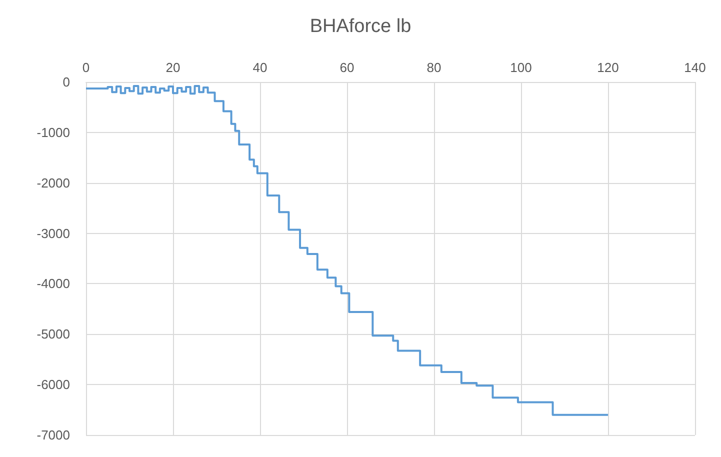  I want to click on x-tick-label: 0, so click(86, 67).